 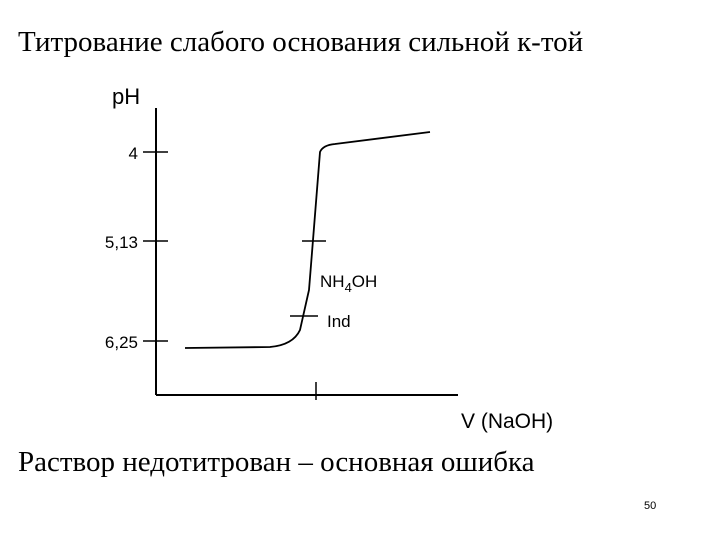 I want to click on nh4oh-label-subscript: 4, so click(x=348, y=287).